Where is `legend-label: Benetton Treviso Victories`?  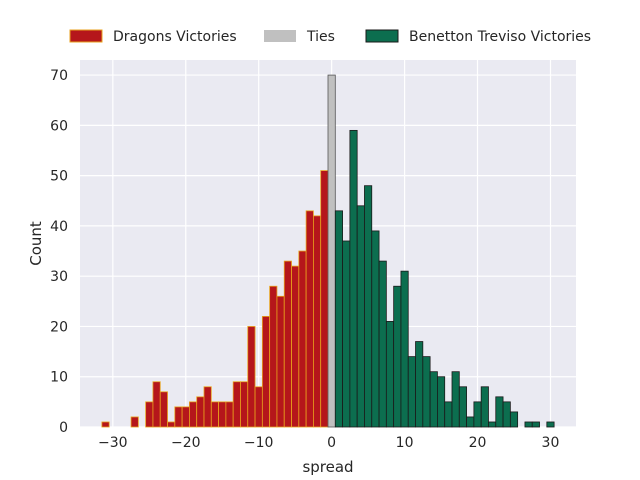 legend-label: Benetton Treviso Victories is located at coordinates (500, 37).